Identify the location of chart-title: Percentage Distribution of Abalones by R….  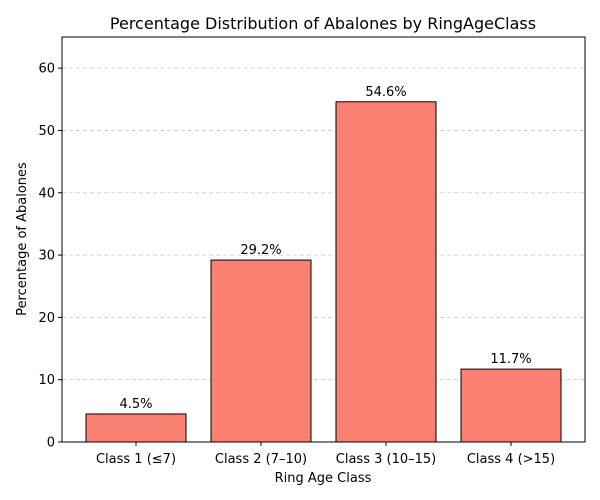
(323, 23).